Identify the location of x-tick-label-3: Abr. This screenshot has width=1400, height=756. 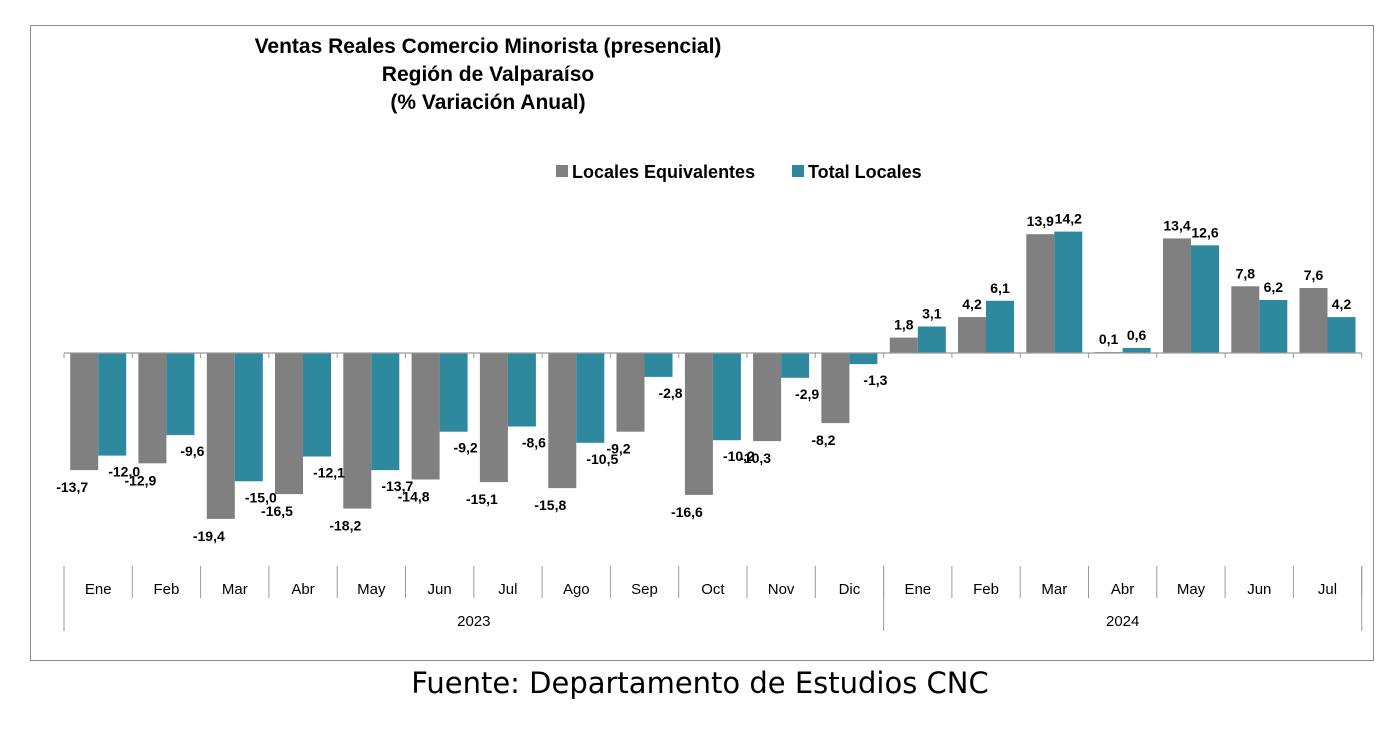
(302, 589).